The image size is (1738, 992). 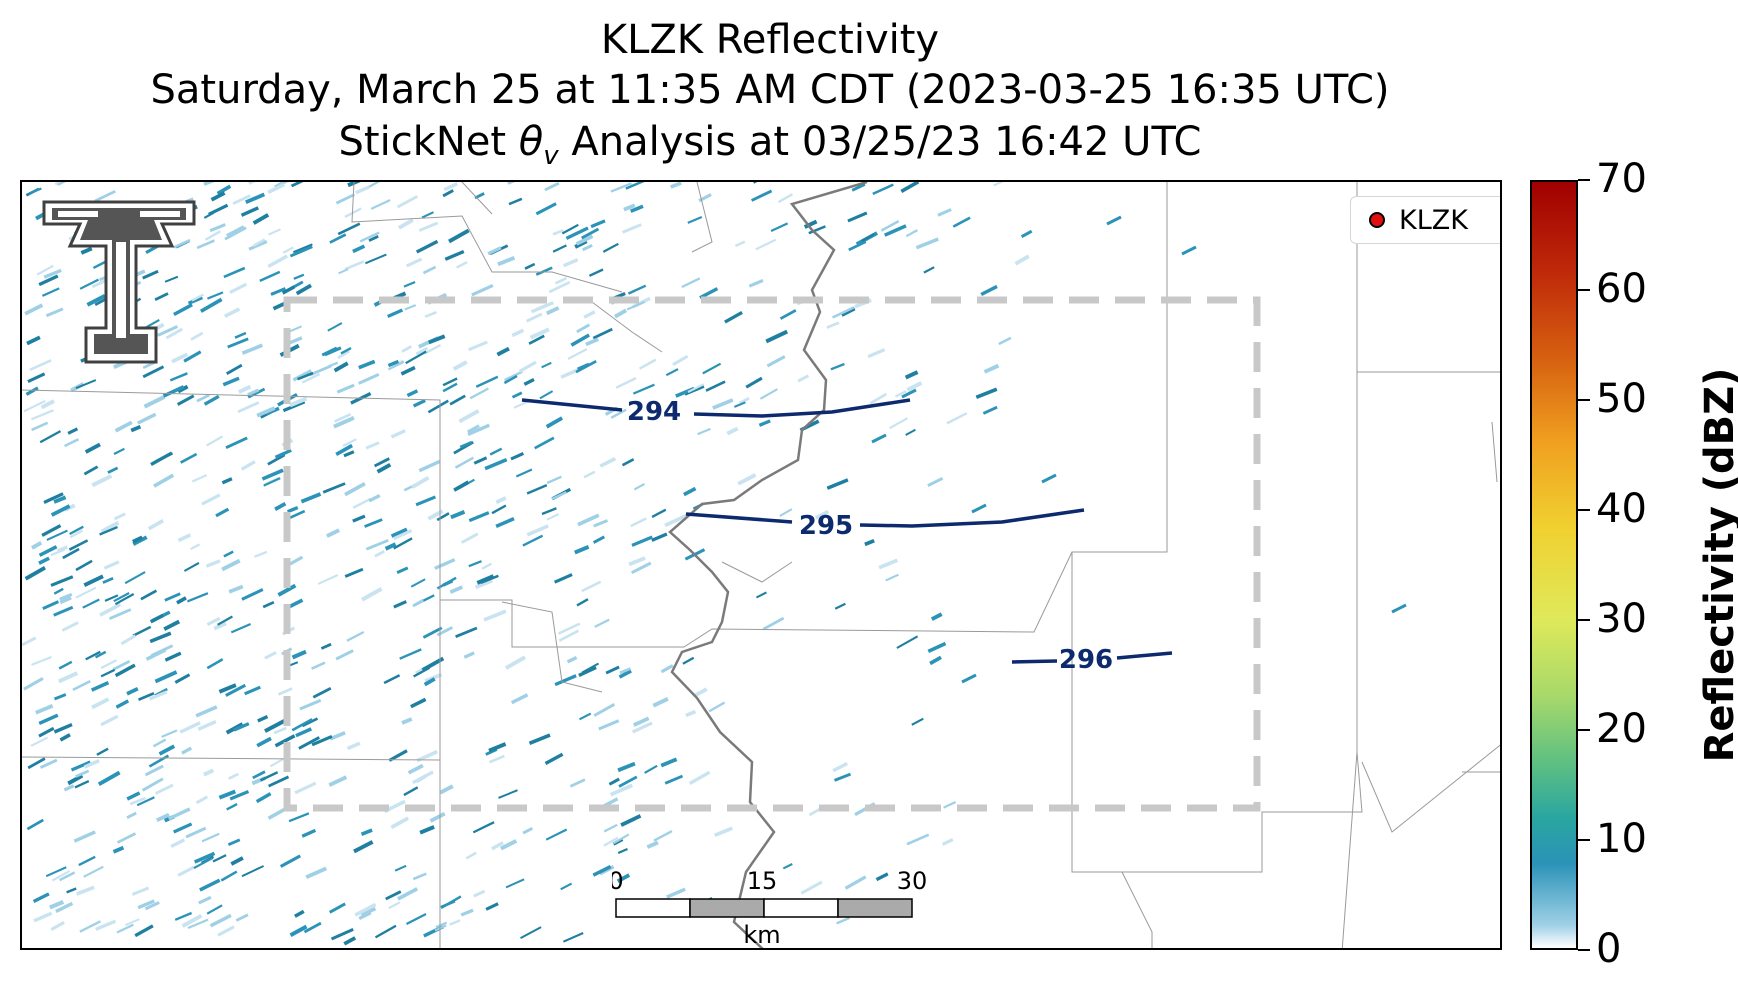 I want to click on scale-unit: km, so click(x=761, y=934).